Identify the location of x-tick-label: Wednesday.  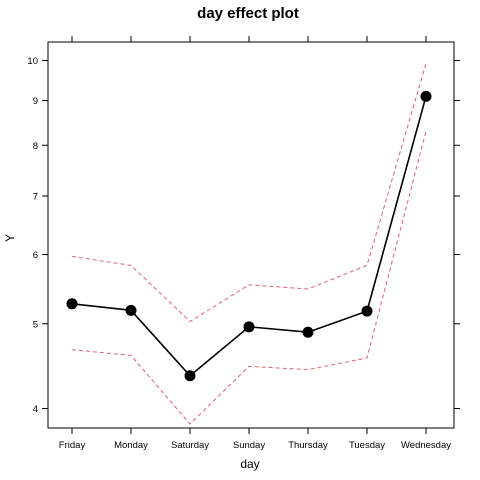
(426, 445).